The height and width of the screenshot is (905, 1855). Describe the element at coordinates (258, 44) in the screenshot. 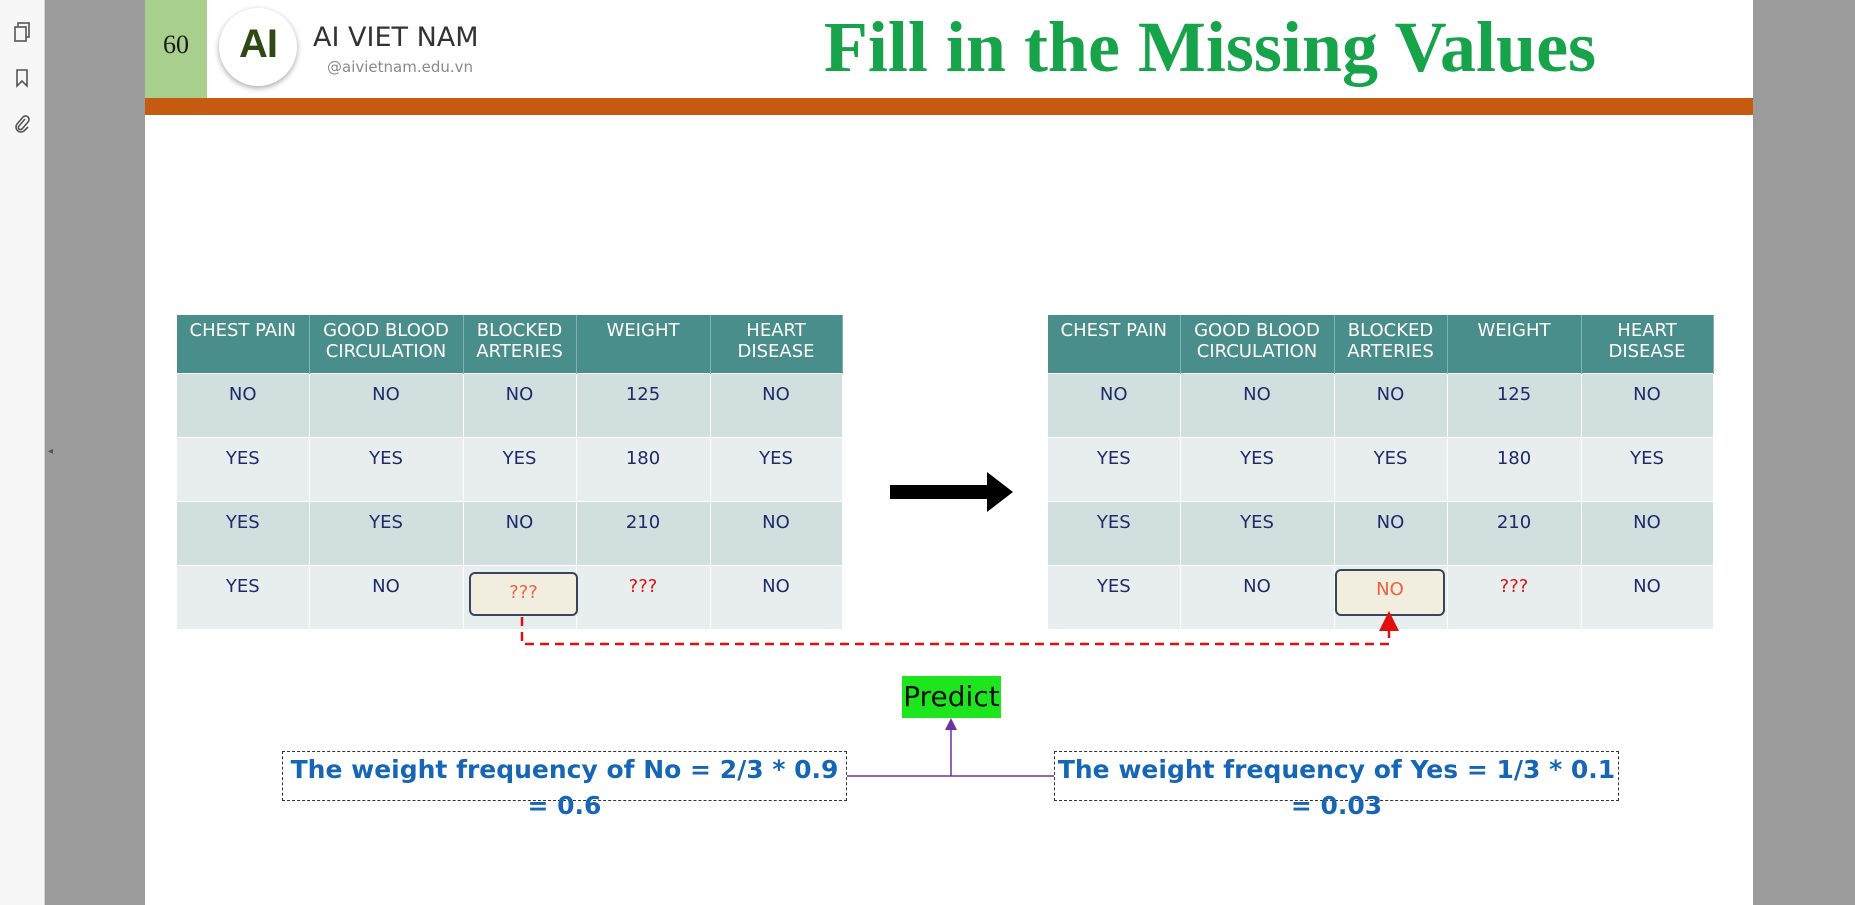

I see `logo-text: AI` at that location.